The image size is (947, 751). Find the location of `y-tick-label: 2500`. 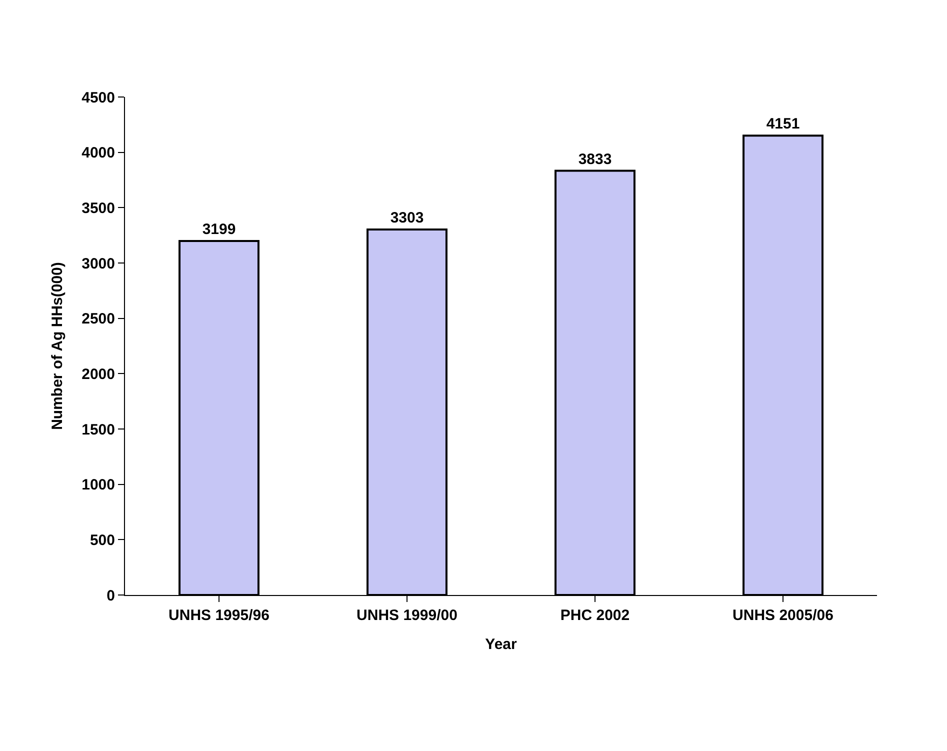

y-tick-label: 2500 is located at coordinates (98, 319).